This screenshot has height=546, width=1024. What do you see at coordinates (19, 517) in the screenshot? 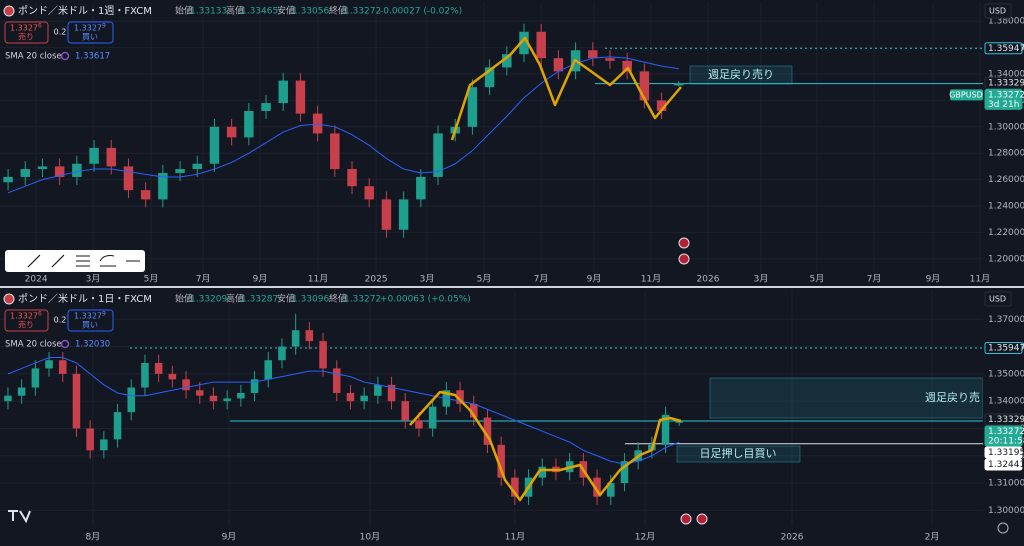
I see `logo` at bounding box center [19, 517].